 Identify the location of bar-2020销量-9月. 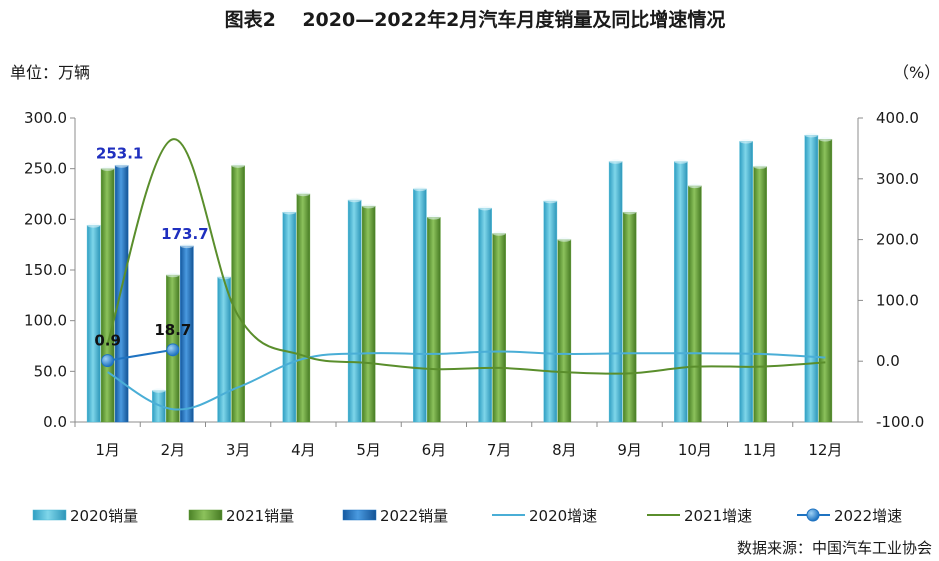
(615, 292).